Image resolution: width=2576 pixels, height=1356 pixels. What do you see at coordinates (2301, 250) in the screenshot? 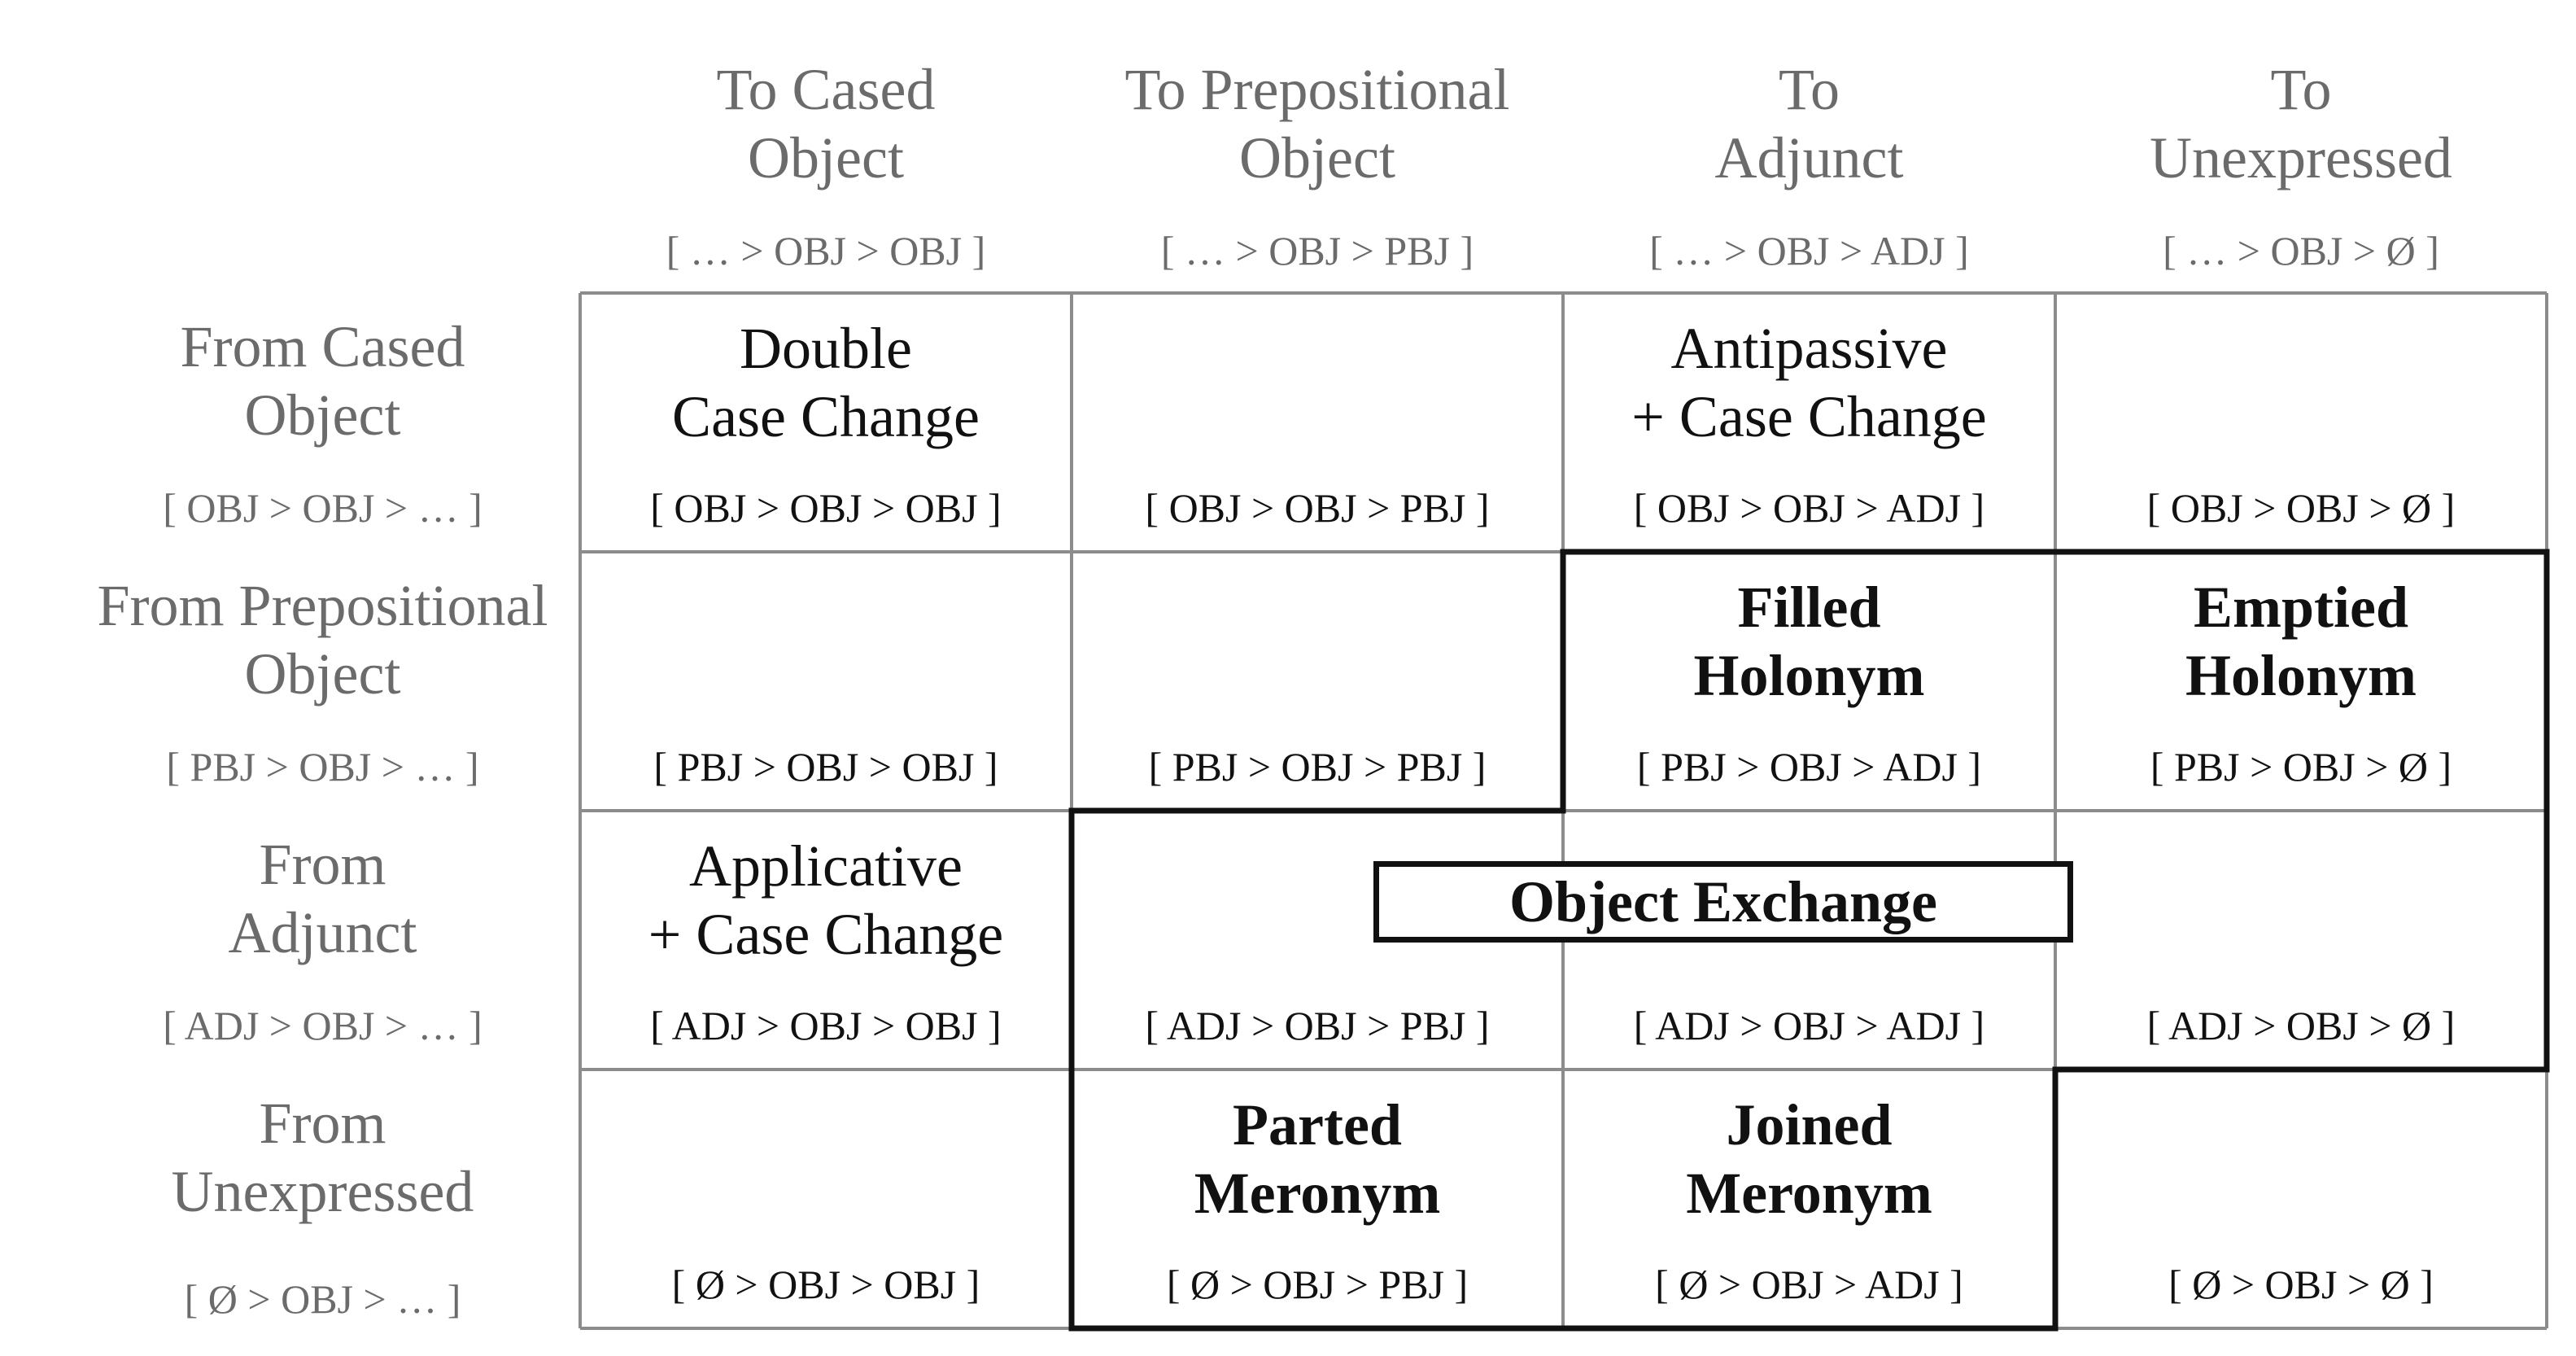
I see `col-pattern-unexpressed: [ … > OBJ > Ø ]` at bounding box center [2301, 250].